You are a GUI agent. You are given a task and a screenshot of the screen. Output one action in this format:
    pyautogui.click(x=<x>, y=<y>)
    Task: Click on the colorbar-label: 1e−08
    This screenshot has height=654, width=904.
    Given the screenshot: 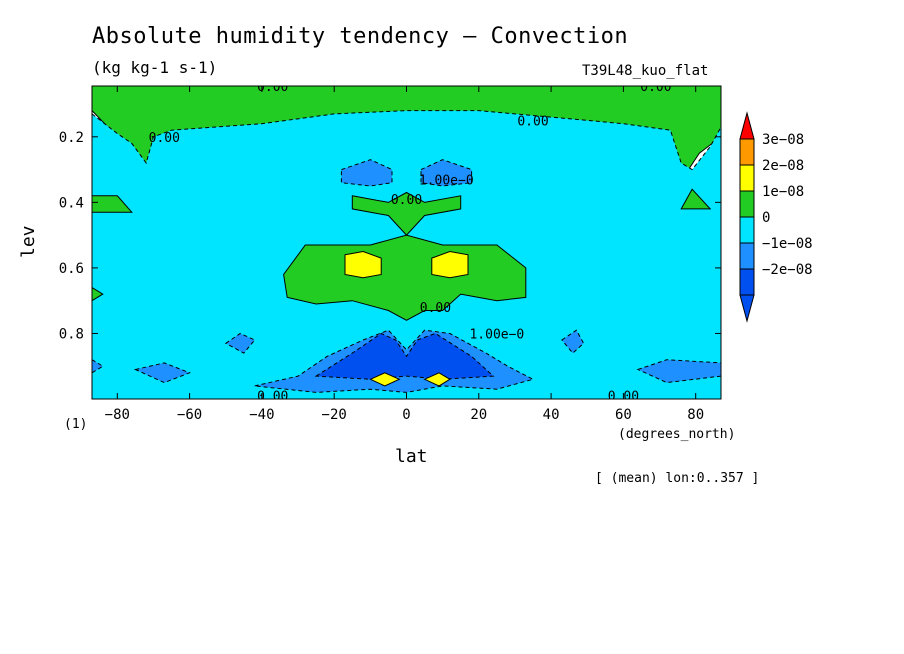 What is the action you would take?
    pyautogui.click(x=783, y=192)
    